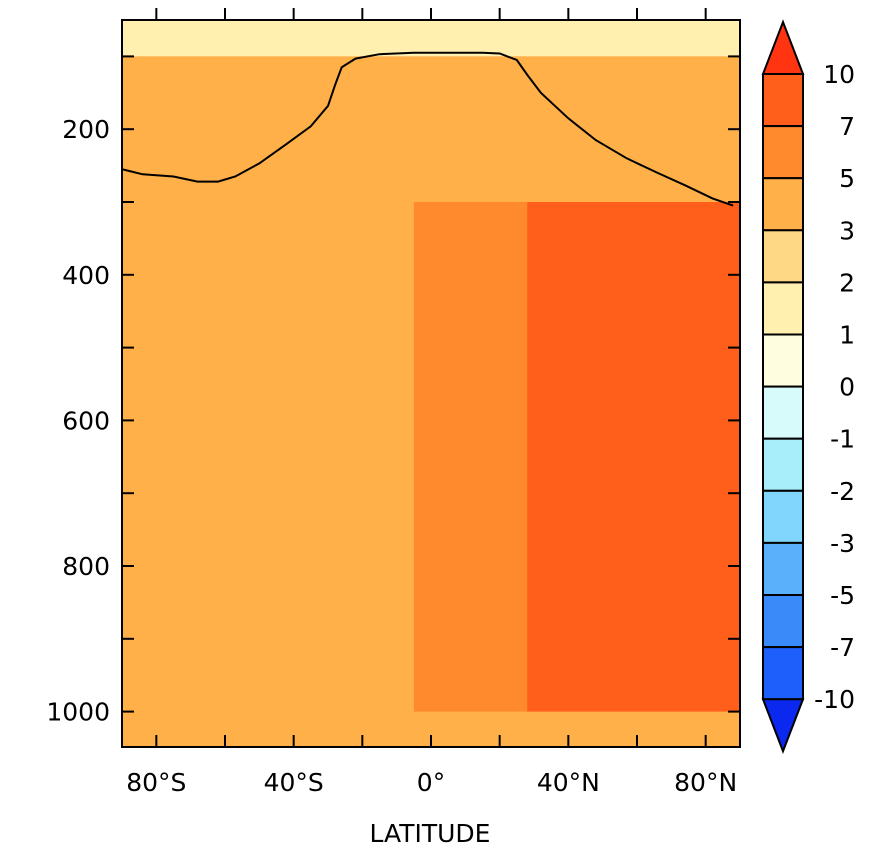 This screenshot has width=874, height=850. What do you see at coordinates (783, 726) in the screenshot?
I see `colorbar-arrow-bottom` at bounding box center [783, 726].